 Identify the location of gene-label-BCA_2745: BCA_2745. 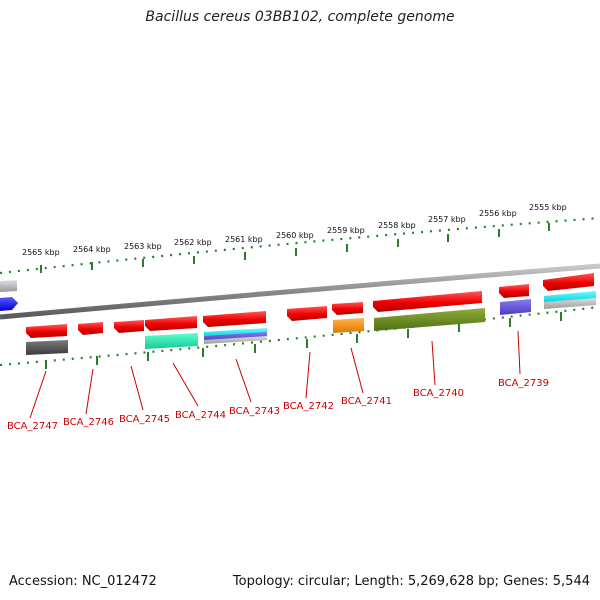
(144, 419).